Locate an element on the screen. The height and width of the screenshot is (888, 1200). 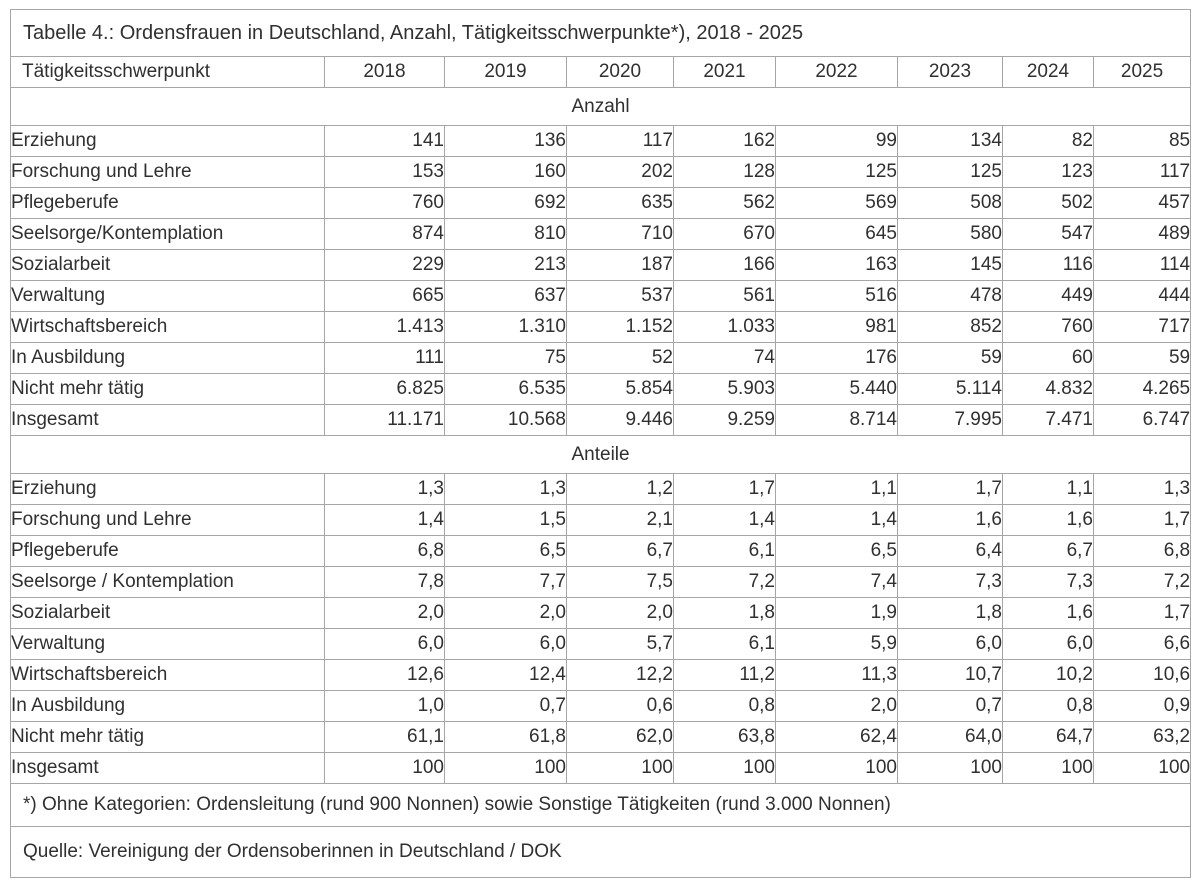
value-cell: 665 is located at coordinates (384, 296).